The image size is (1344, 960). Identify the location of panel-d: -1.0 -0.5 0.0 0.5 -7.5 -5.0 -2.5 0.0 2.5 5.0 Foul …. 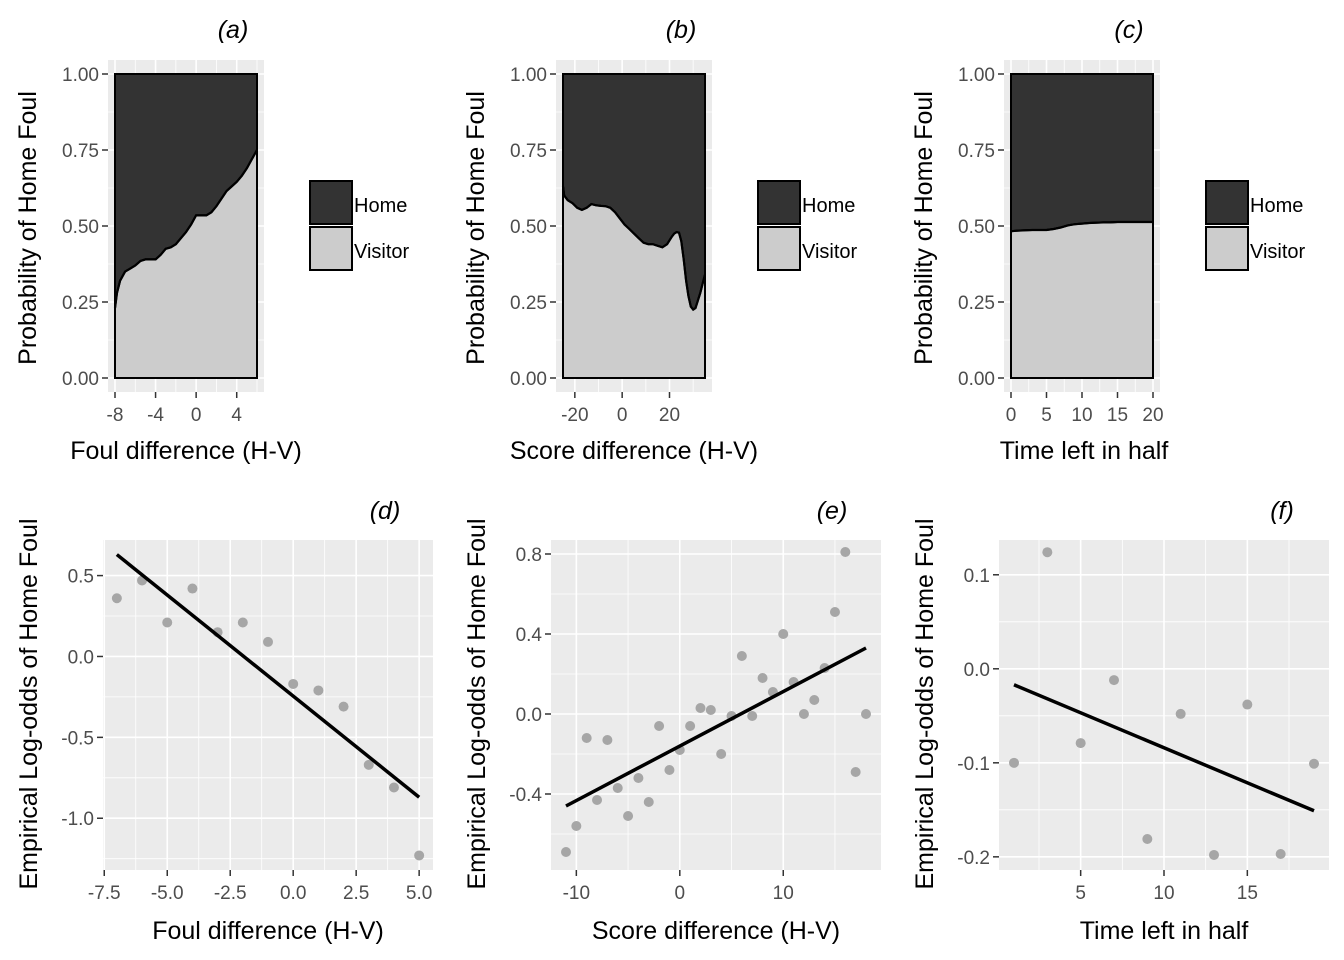
(224, 721).